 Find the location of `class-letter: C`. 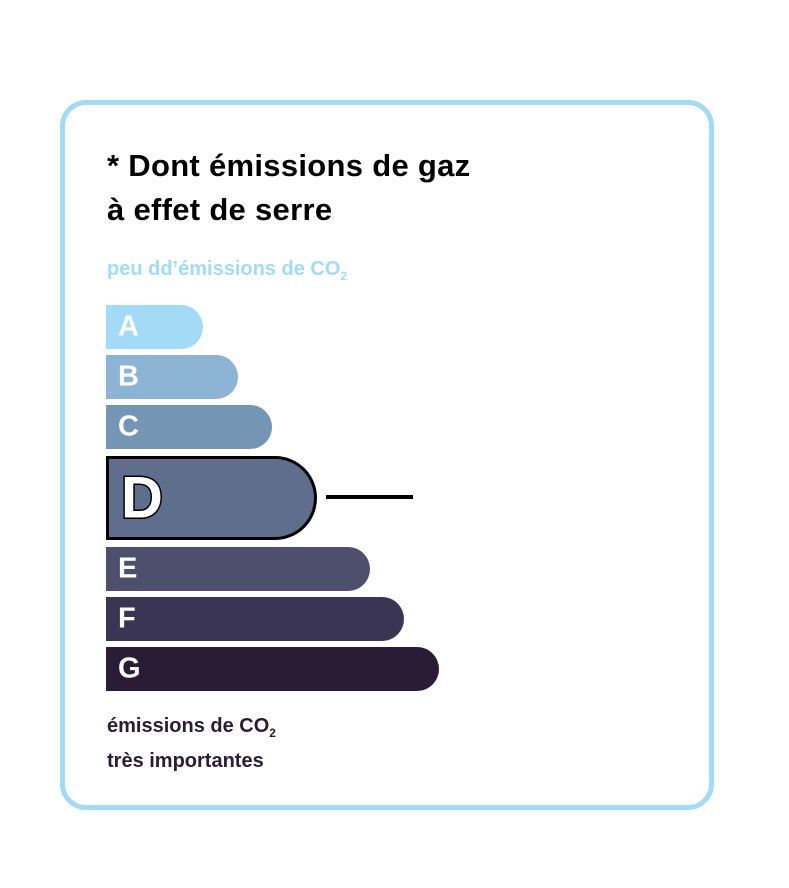

class-letter: C is located at coordinates (128, 426).